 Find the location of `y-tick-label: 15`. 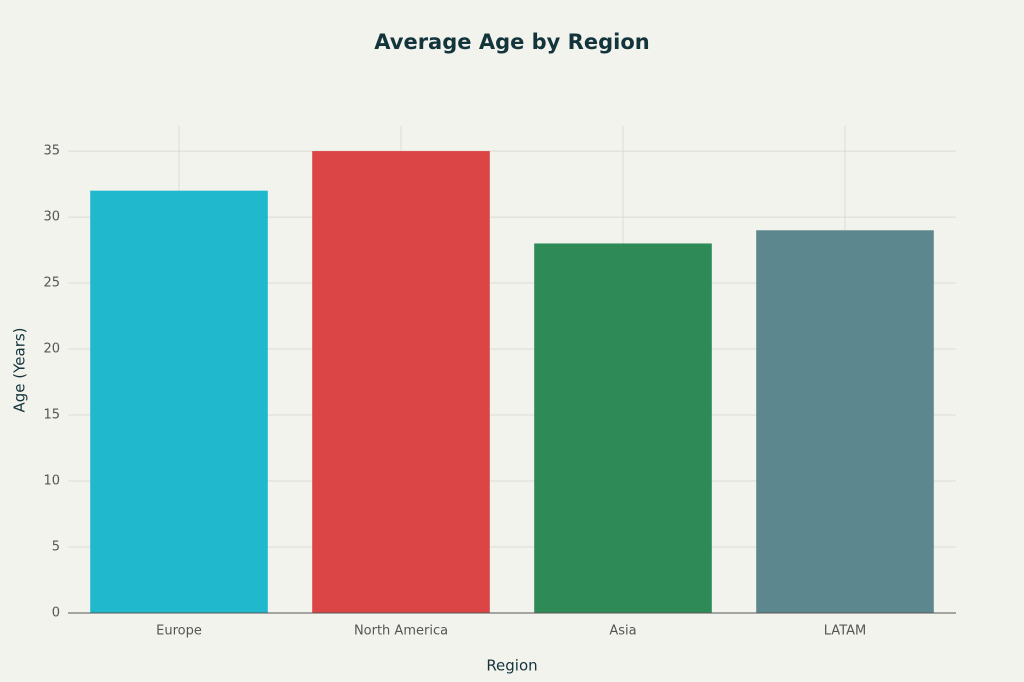

y-tick-label: 15 is located at coordinates (51, 415).